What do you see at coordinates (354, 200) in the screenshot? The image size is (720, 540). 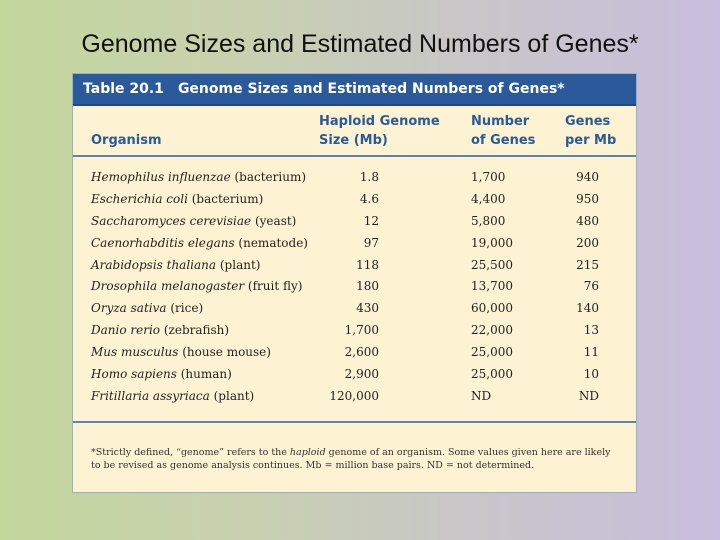 I see `table-row: Escherichia coli (bacterium) 4.6 4,400 950` at bounding box center [354, 200].